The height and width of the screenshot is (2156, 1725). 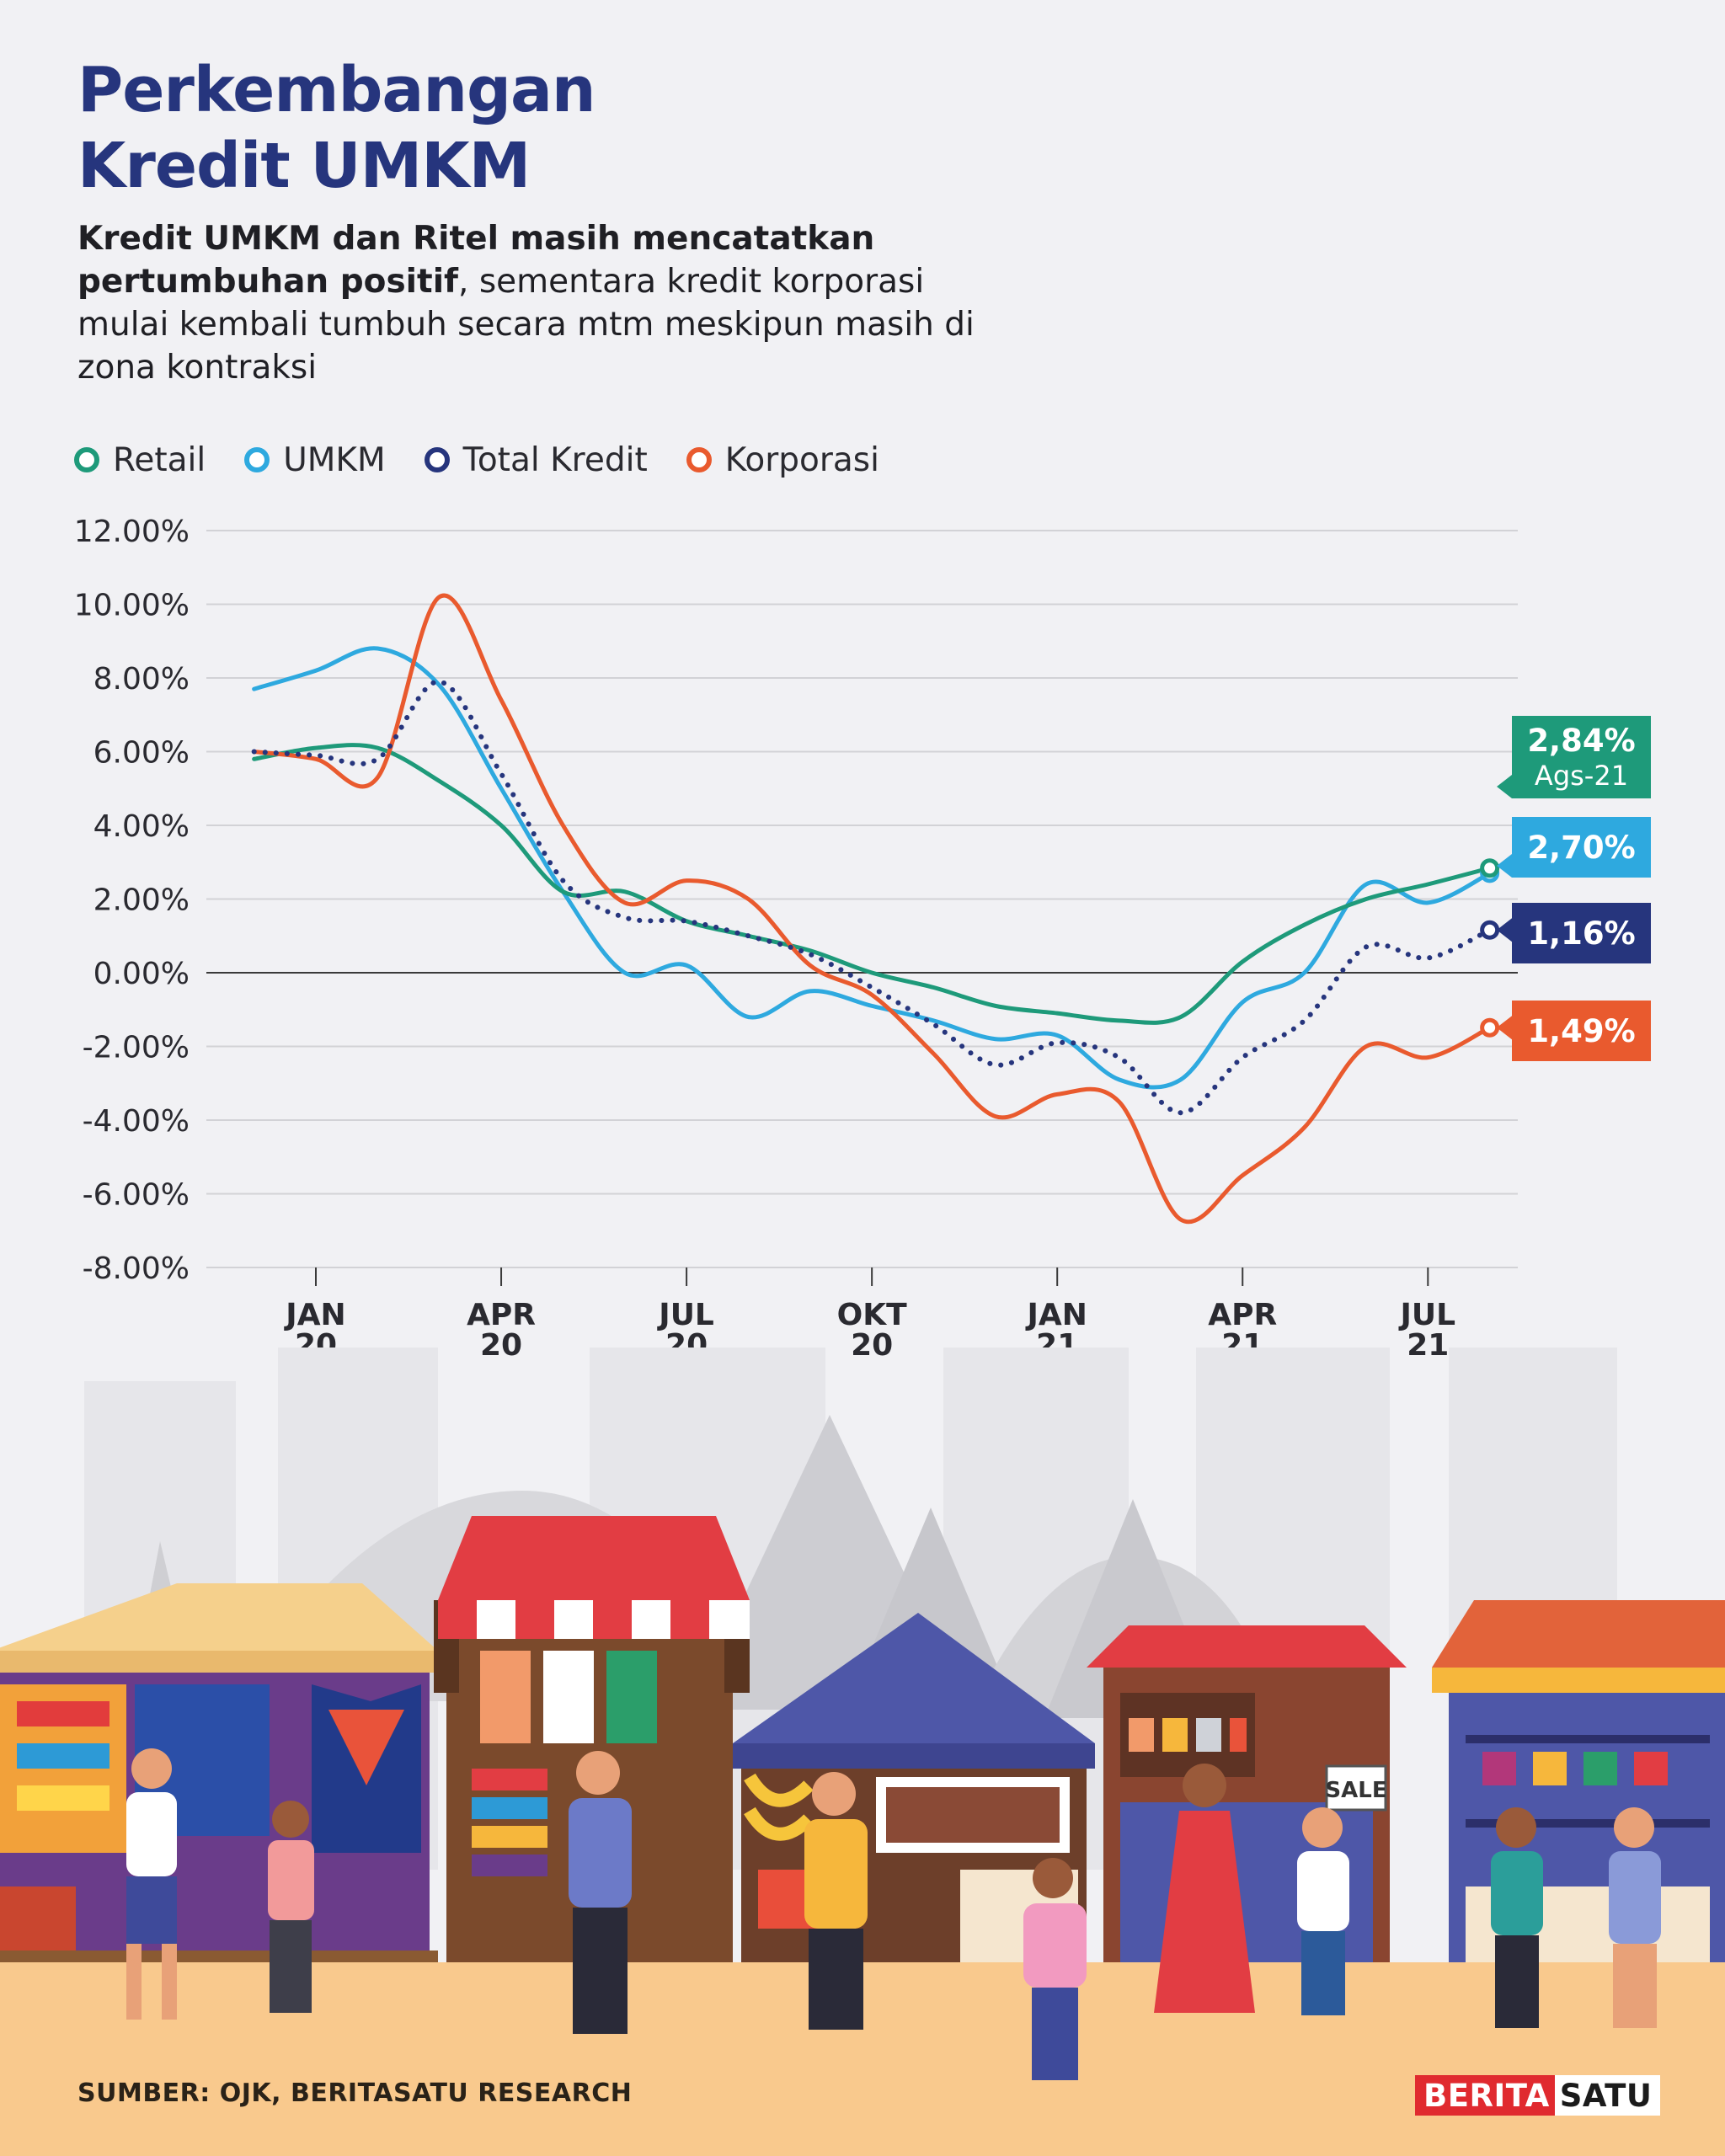 I want to click on series-line-total-kredit, so click(x=872, y=897).